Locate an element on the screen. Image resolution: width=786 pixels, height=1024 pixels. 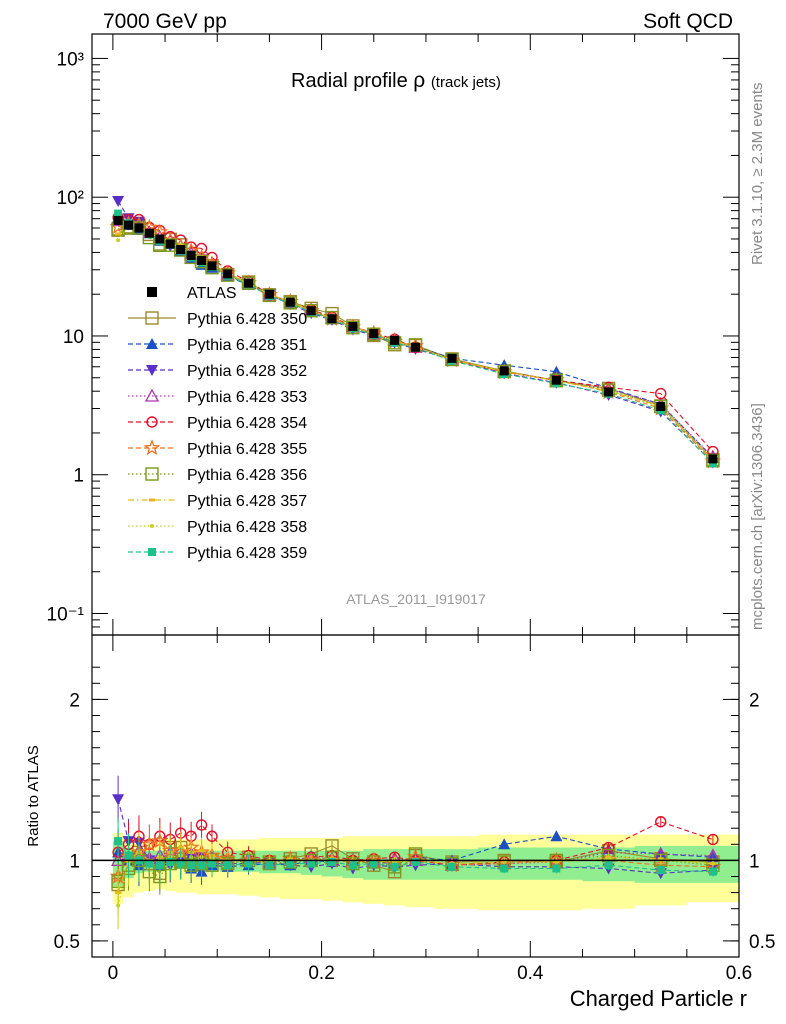
analysis-watermark: ATLAS_2011_I919017 is located at coordinates (416, 599).